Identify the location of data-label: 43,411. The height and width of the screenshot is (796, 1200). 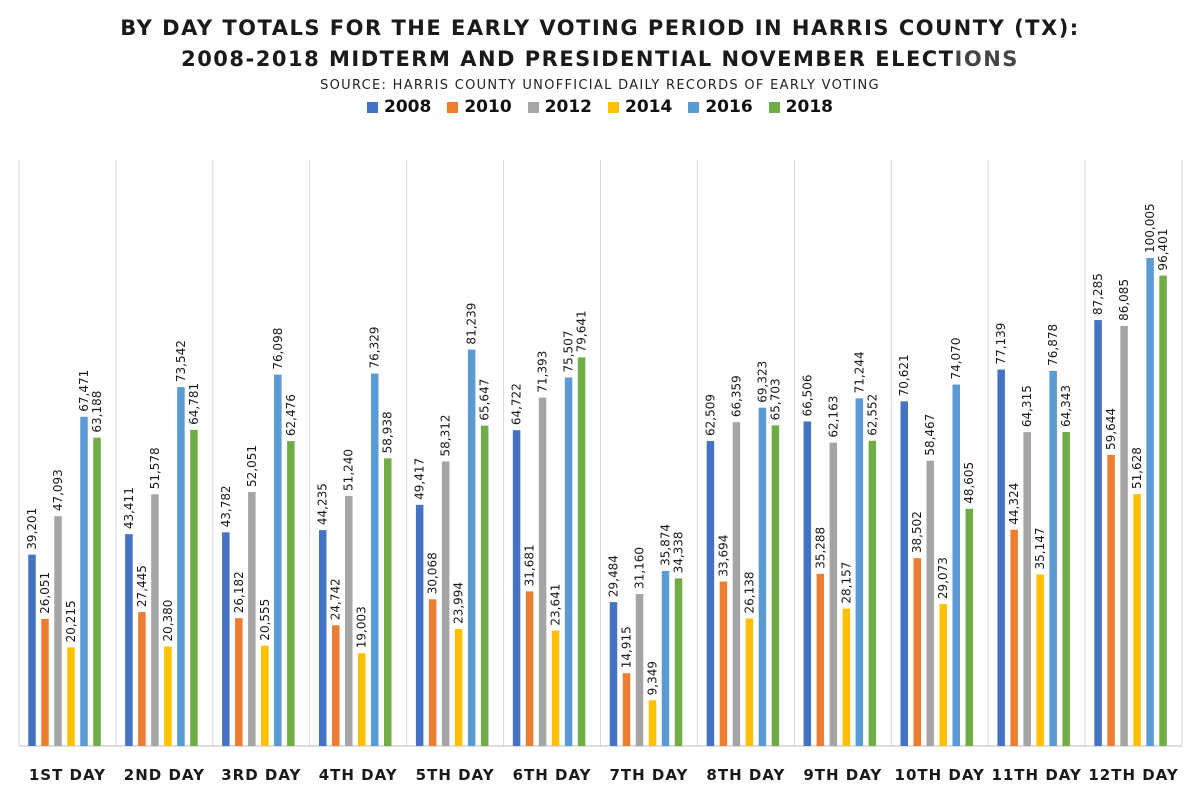
(129, 508).